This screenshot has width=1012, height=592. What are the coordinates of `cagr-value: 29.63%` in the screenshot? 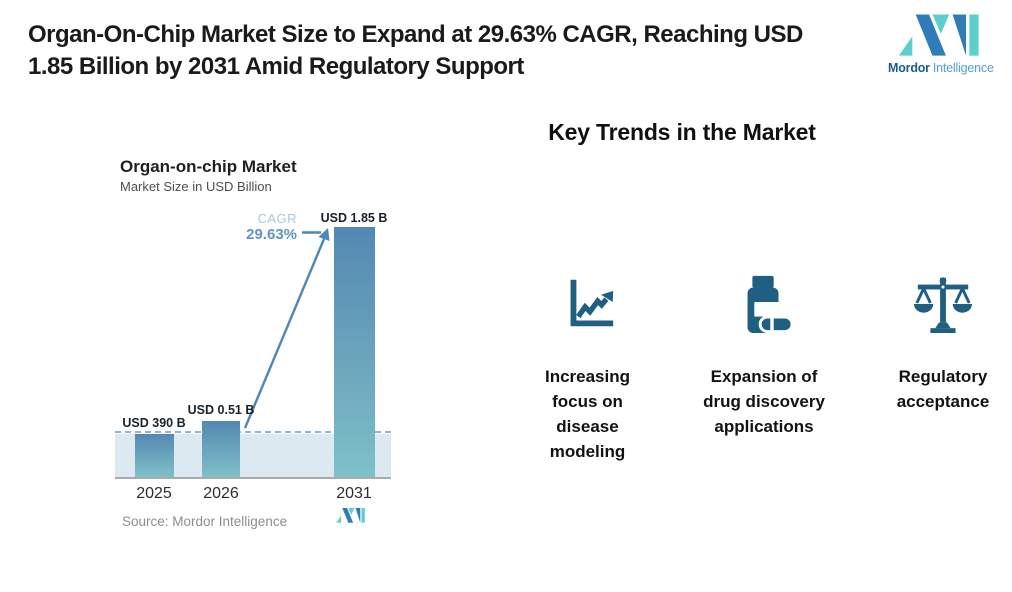 It's located at (271, 234).